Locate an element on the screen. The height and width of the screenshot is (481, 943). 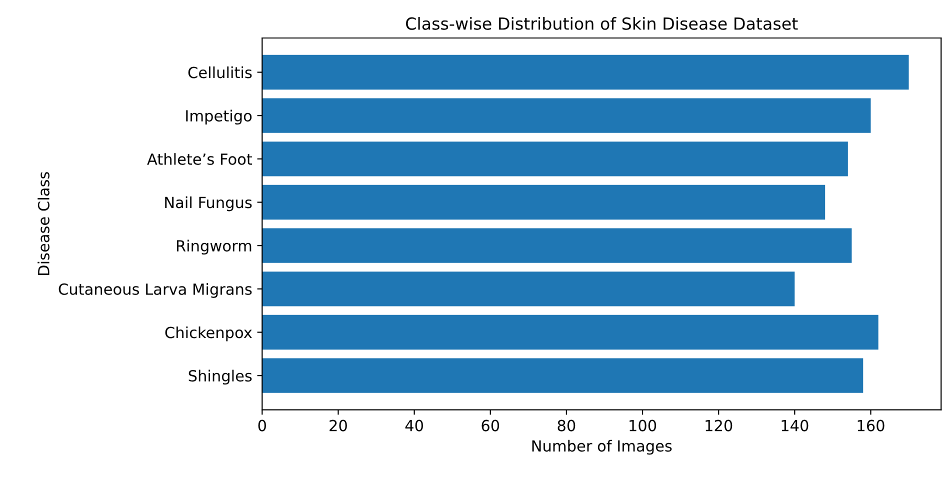
x-tick-label: 80 is located at coordinates (567, 426).